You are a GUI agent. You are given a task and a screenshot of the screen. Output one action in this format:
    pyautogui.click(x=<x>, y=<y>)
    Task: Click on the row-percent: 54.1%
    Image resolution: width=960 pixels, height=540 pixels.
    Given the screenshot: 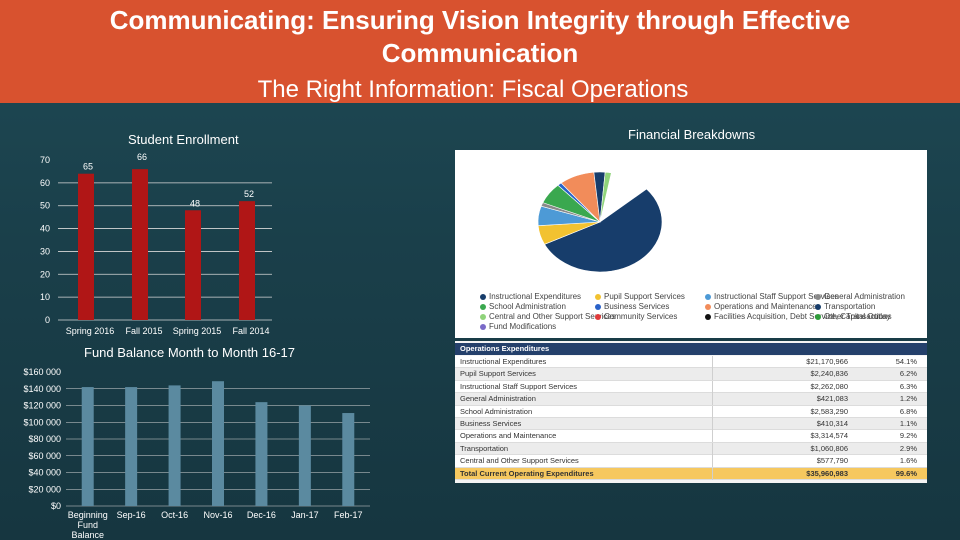 What is the action you would take?
    pyautogui.click(x=906, y=361)
    